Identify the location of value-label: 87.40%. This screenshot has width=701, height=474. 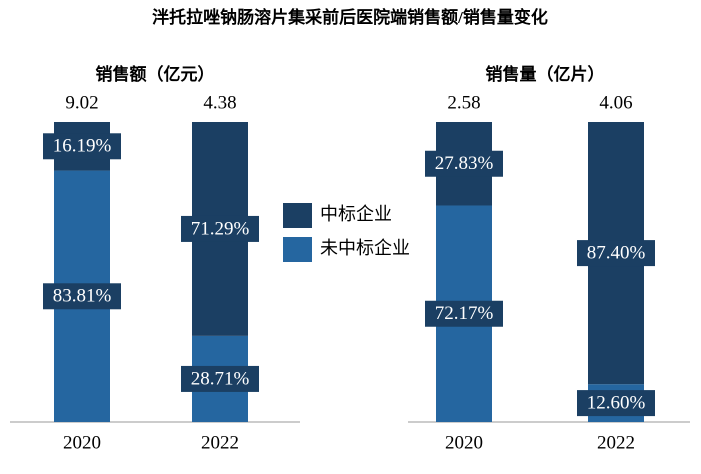
(616, 252).